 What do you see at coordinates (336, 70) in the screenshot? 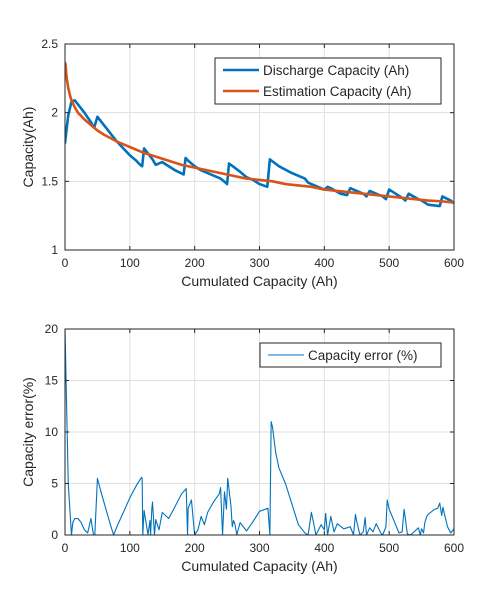
I see `legend-label: Discharge Capacity (Ah)` at bounding box center [336, 70].